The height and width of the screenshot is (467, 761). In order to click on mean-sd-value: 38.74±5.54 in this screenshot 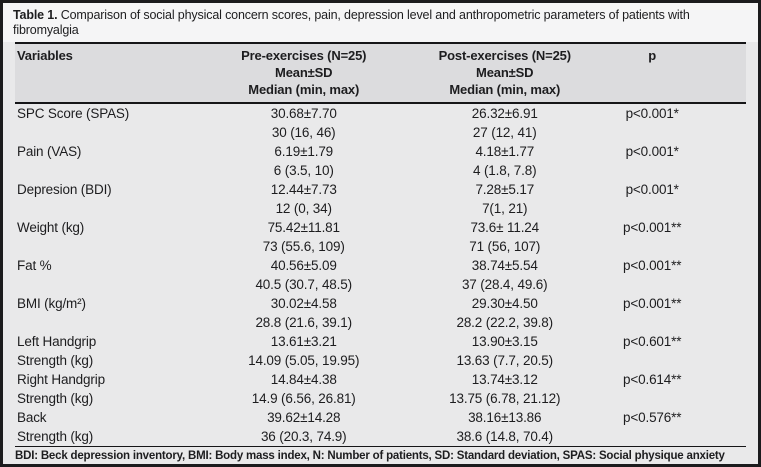, I will do `click(504, 265)`.